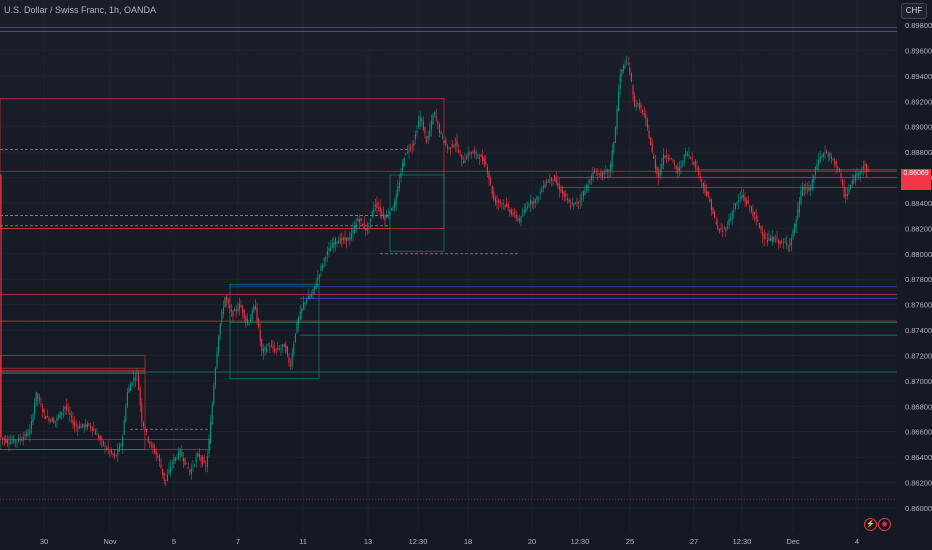 The width and height of the screenshot is (932, 550). What do you see at coordinates (918, 330) in the screenshot?
I see `y-tick-label: 0.87400` at bounding box center [918, 330].